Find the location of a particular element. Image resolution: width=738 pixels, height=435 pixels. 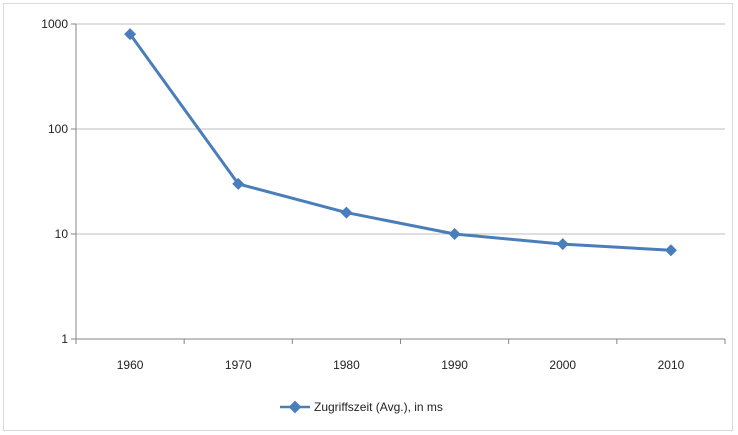

x-tick-label-1980: 1980 is located at coordinates (346, 365).